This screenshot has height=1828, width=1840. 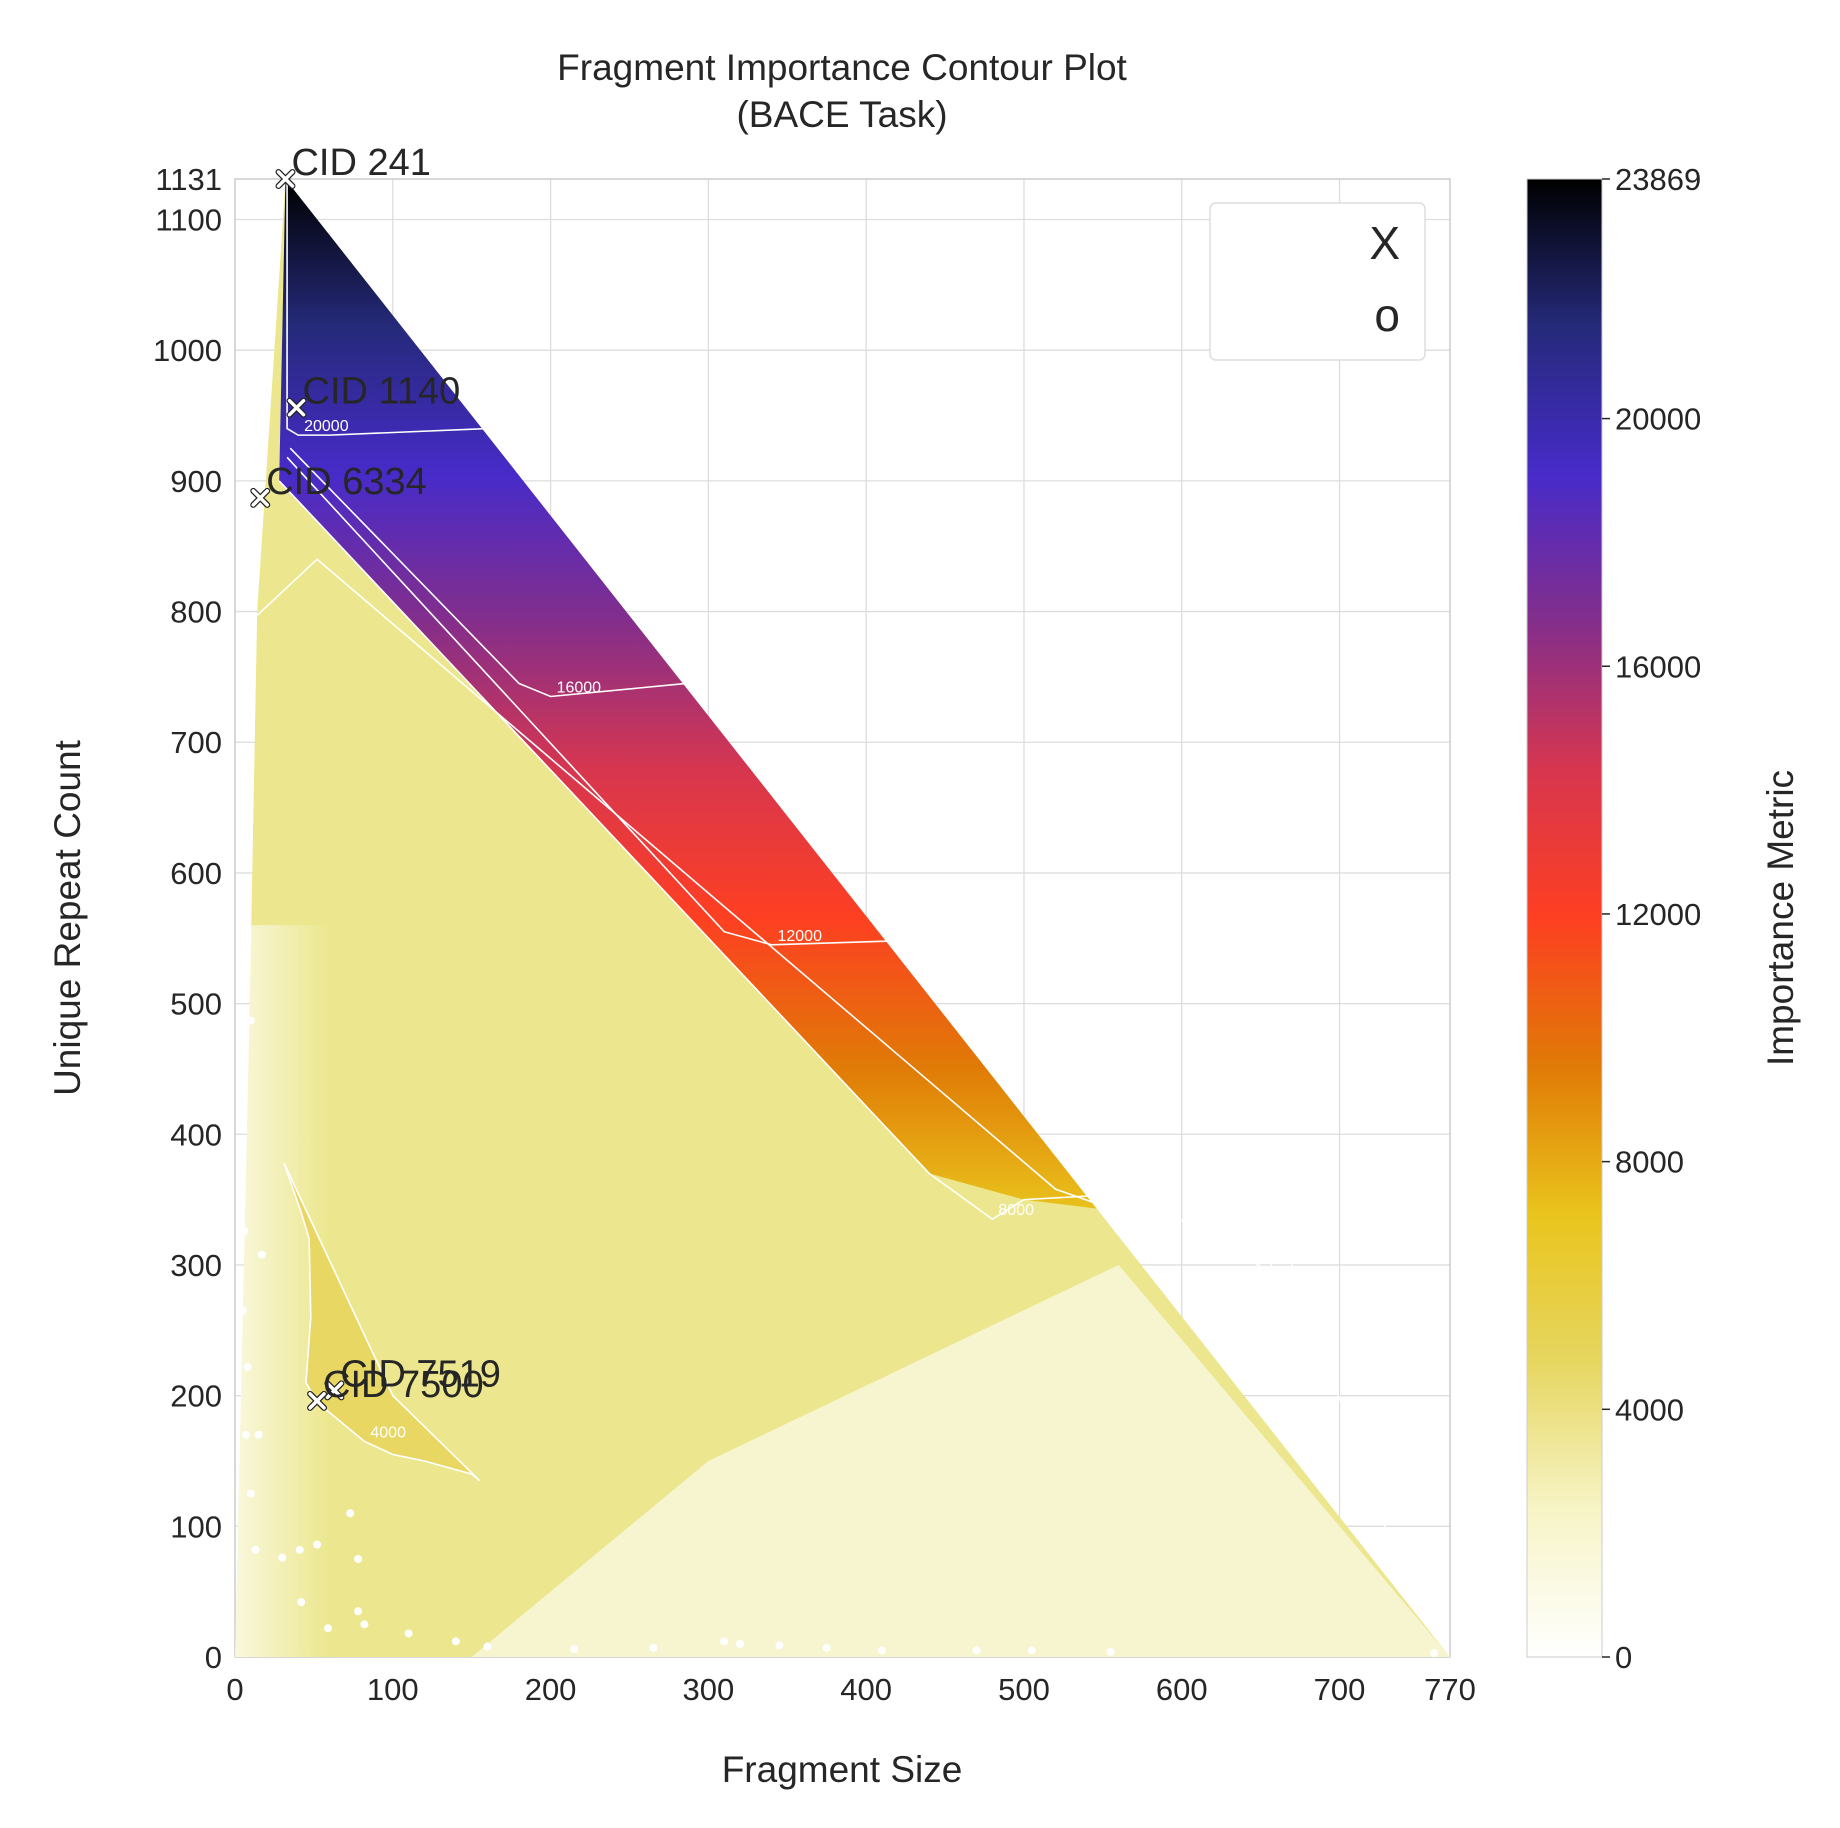 What do you see at coordinates (1658, 666) in the screenshot?
I see `colorbar-tick-label: 16000` at bounding box center [1658, 666].